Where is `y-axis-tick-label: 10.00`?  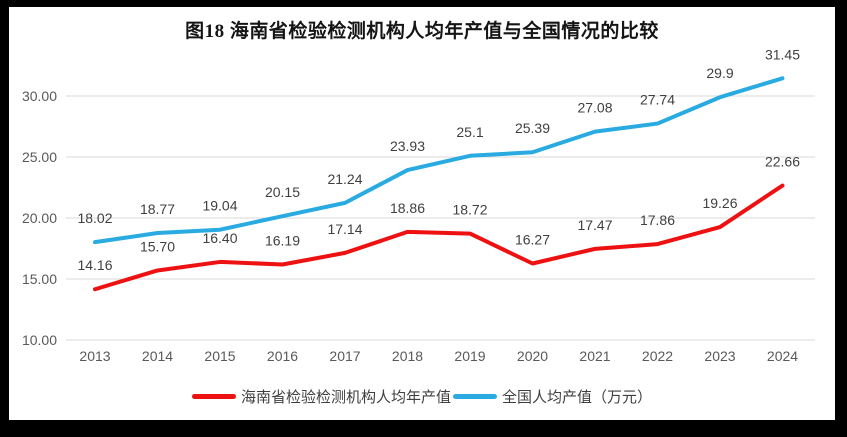
y-axis-tick-label: 10.00 is located at coordinates (39, 340).